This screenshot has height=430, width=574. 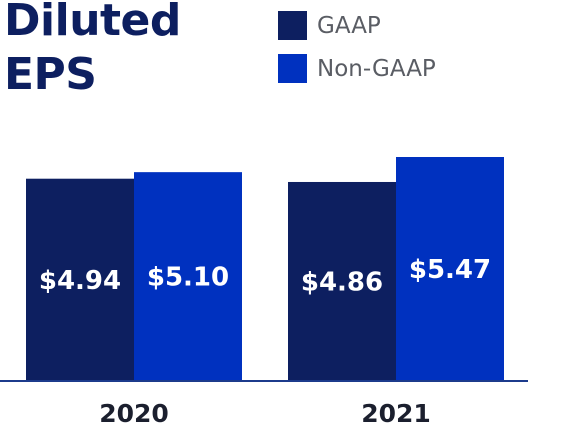 What do you see at coordinates (349, 25) in the screenshot?
I see `legend-label-gaap: GAAP` at bounding box center [349, 25].